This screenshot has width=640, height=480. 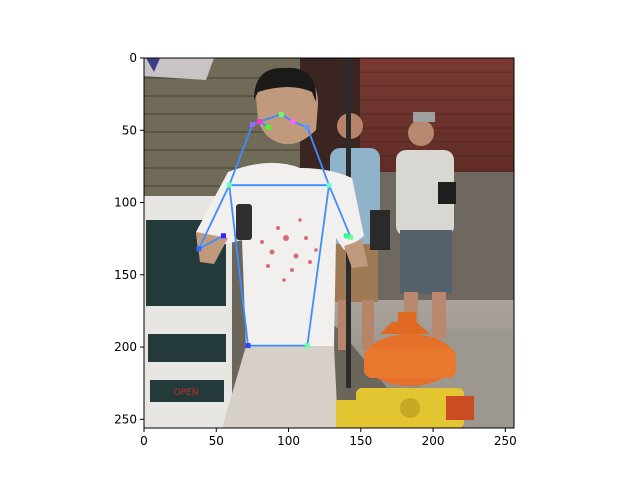 What do you see at coordinates (318, 265) in the screenshot?
I see `skeleton-edge-right-shoulder-right-hip` at bounding box center [318, 265].